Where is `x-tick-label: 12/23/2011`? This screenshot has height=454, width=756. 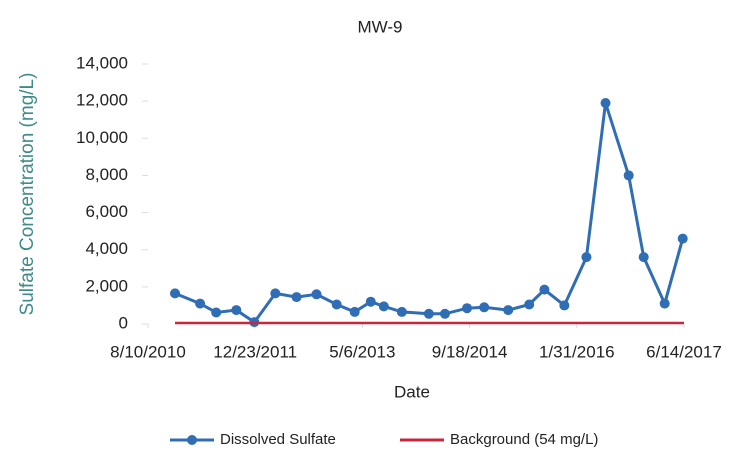
x-tick-label: 12/23/2011 is located at coordinates (255, 351).